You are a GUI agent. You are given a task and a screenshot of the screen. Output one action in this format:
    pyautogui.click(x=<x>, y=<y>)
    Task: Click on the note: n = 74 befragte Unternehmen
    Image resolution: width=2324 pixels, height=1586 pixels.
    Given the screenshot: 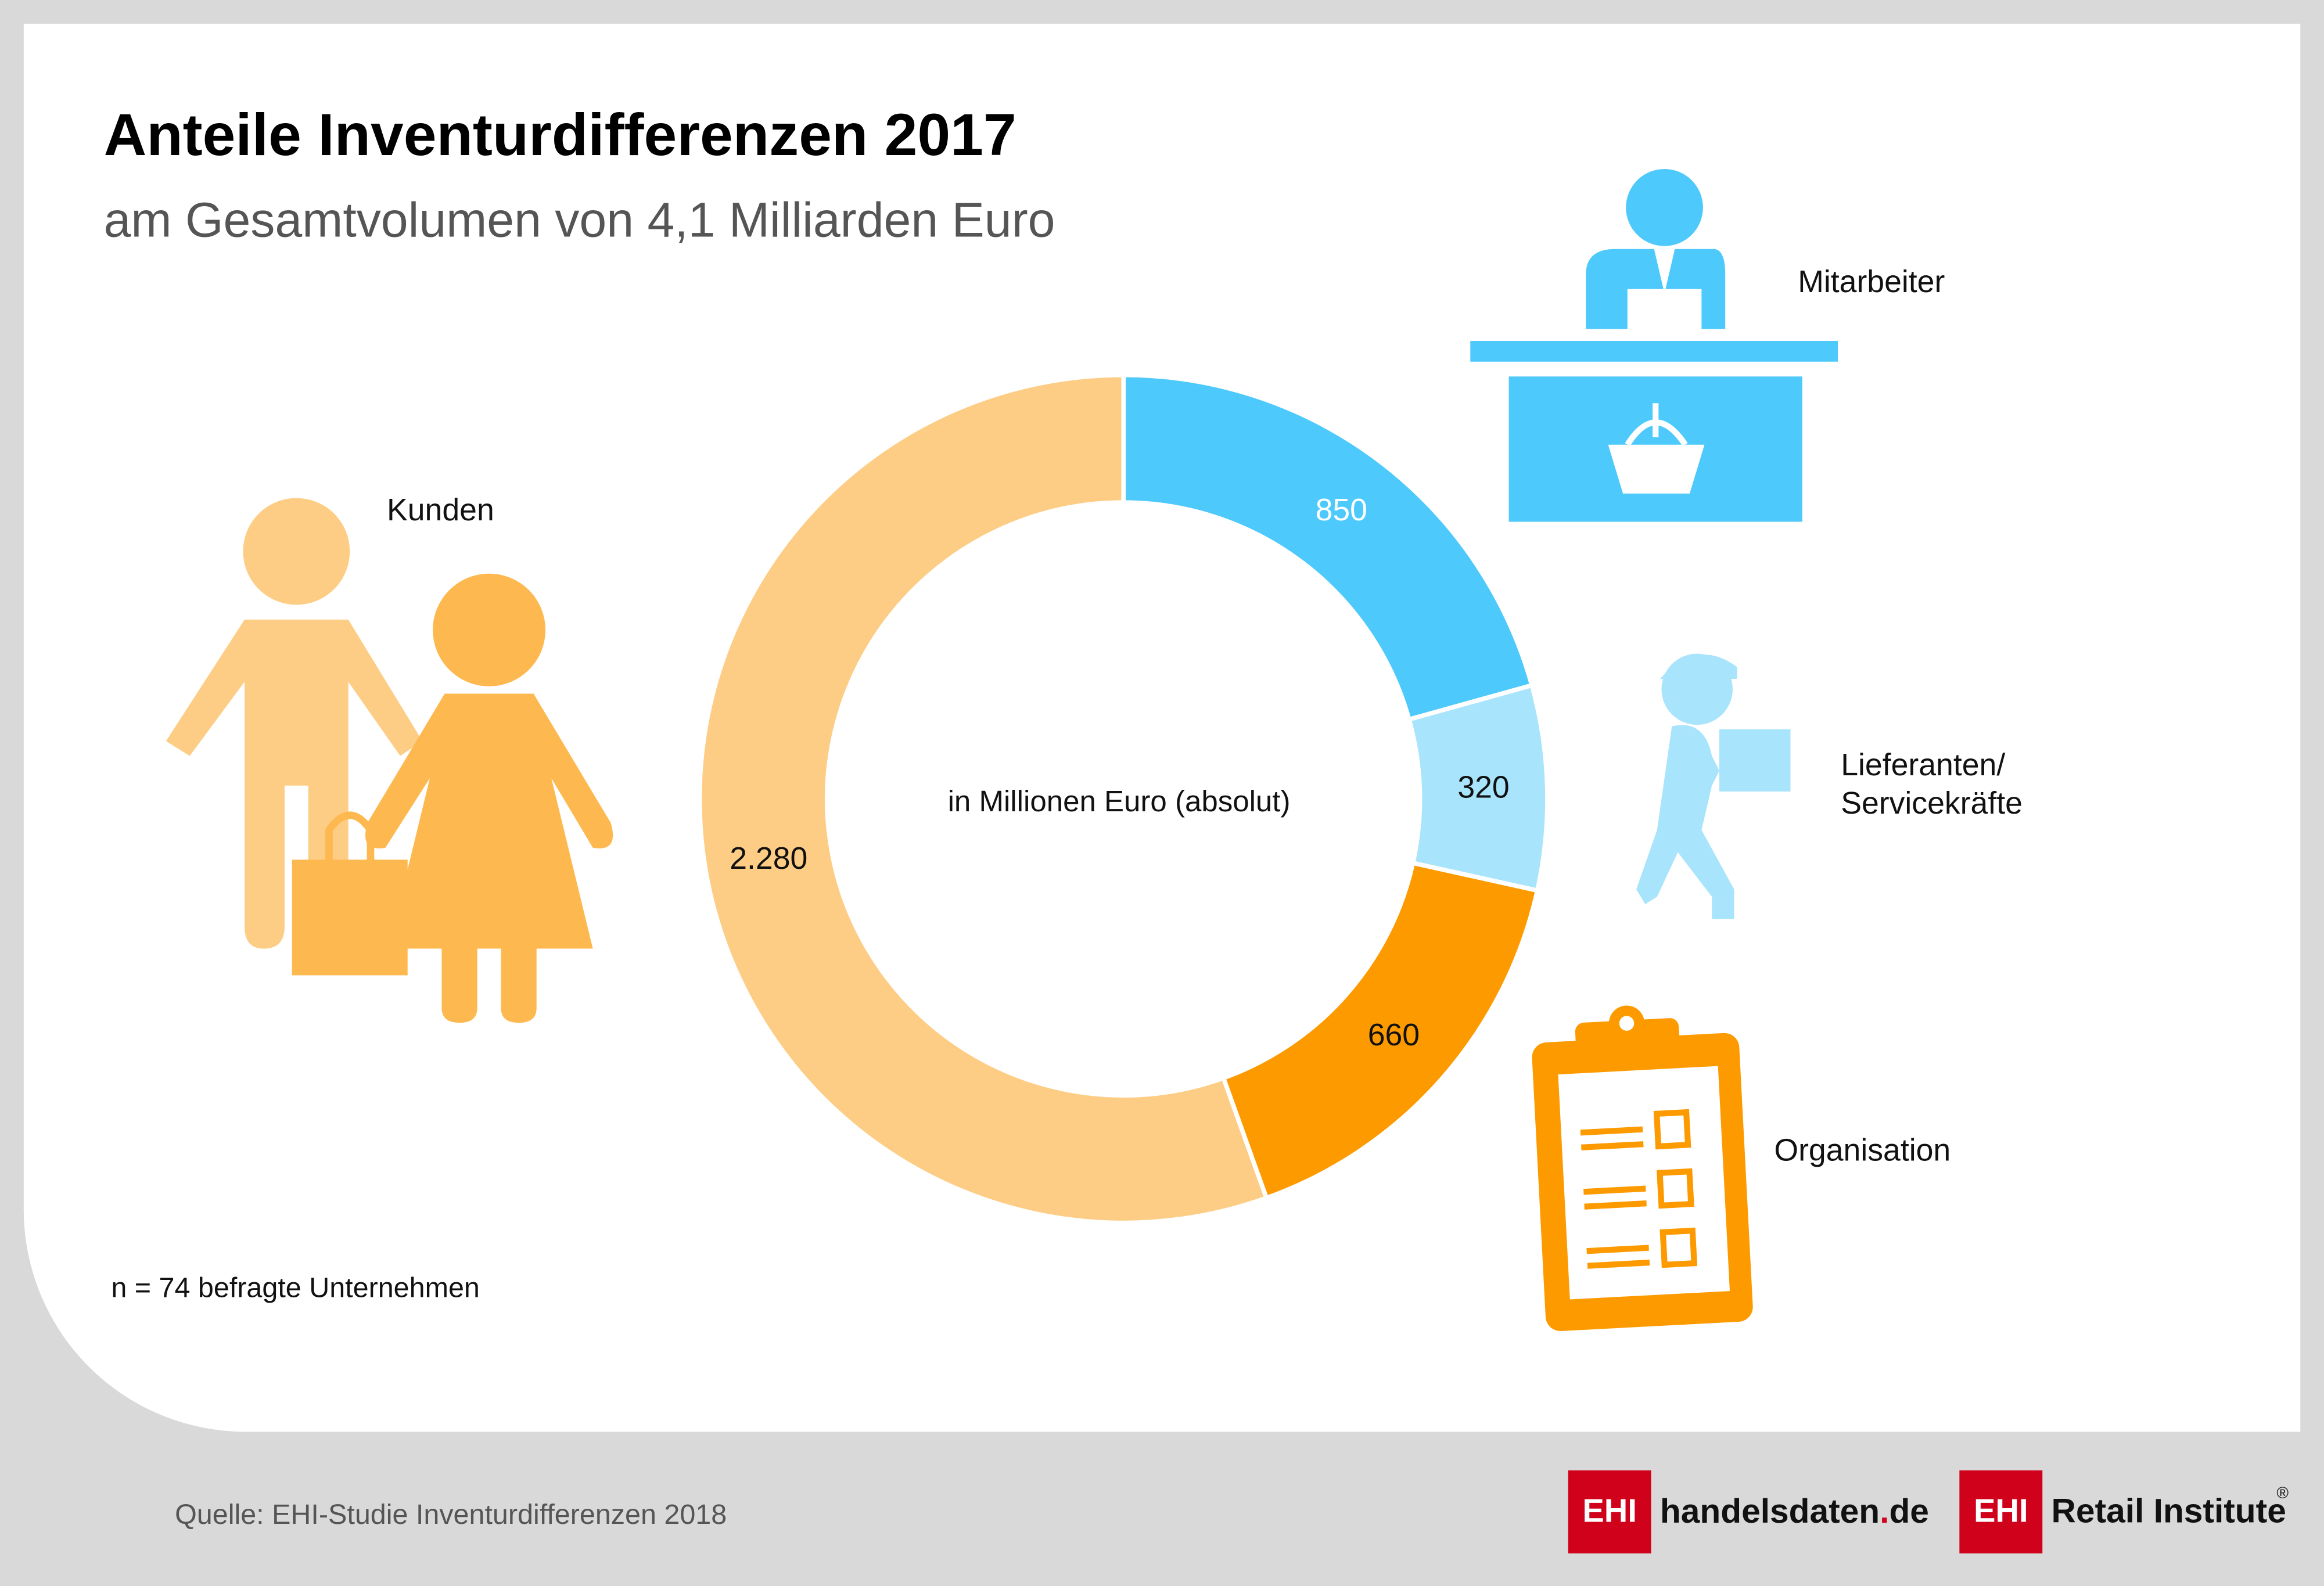 What is the action you would take?
    pyautogui.click(x=295, y=1287)
    